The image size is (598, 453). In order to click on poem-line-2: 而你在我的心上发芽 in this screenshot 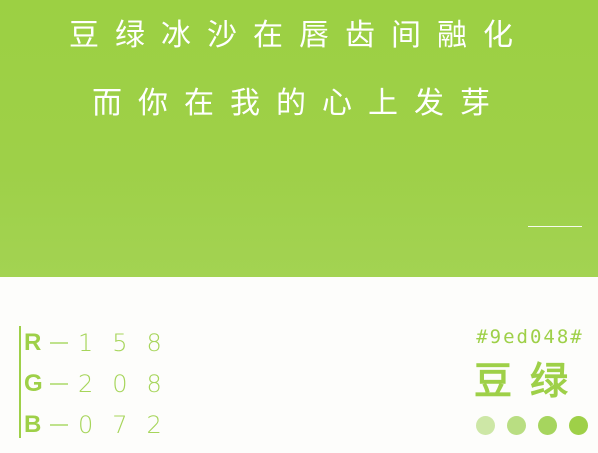, I will do `click(299, 103)`.